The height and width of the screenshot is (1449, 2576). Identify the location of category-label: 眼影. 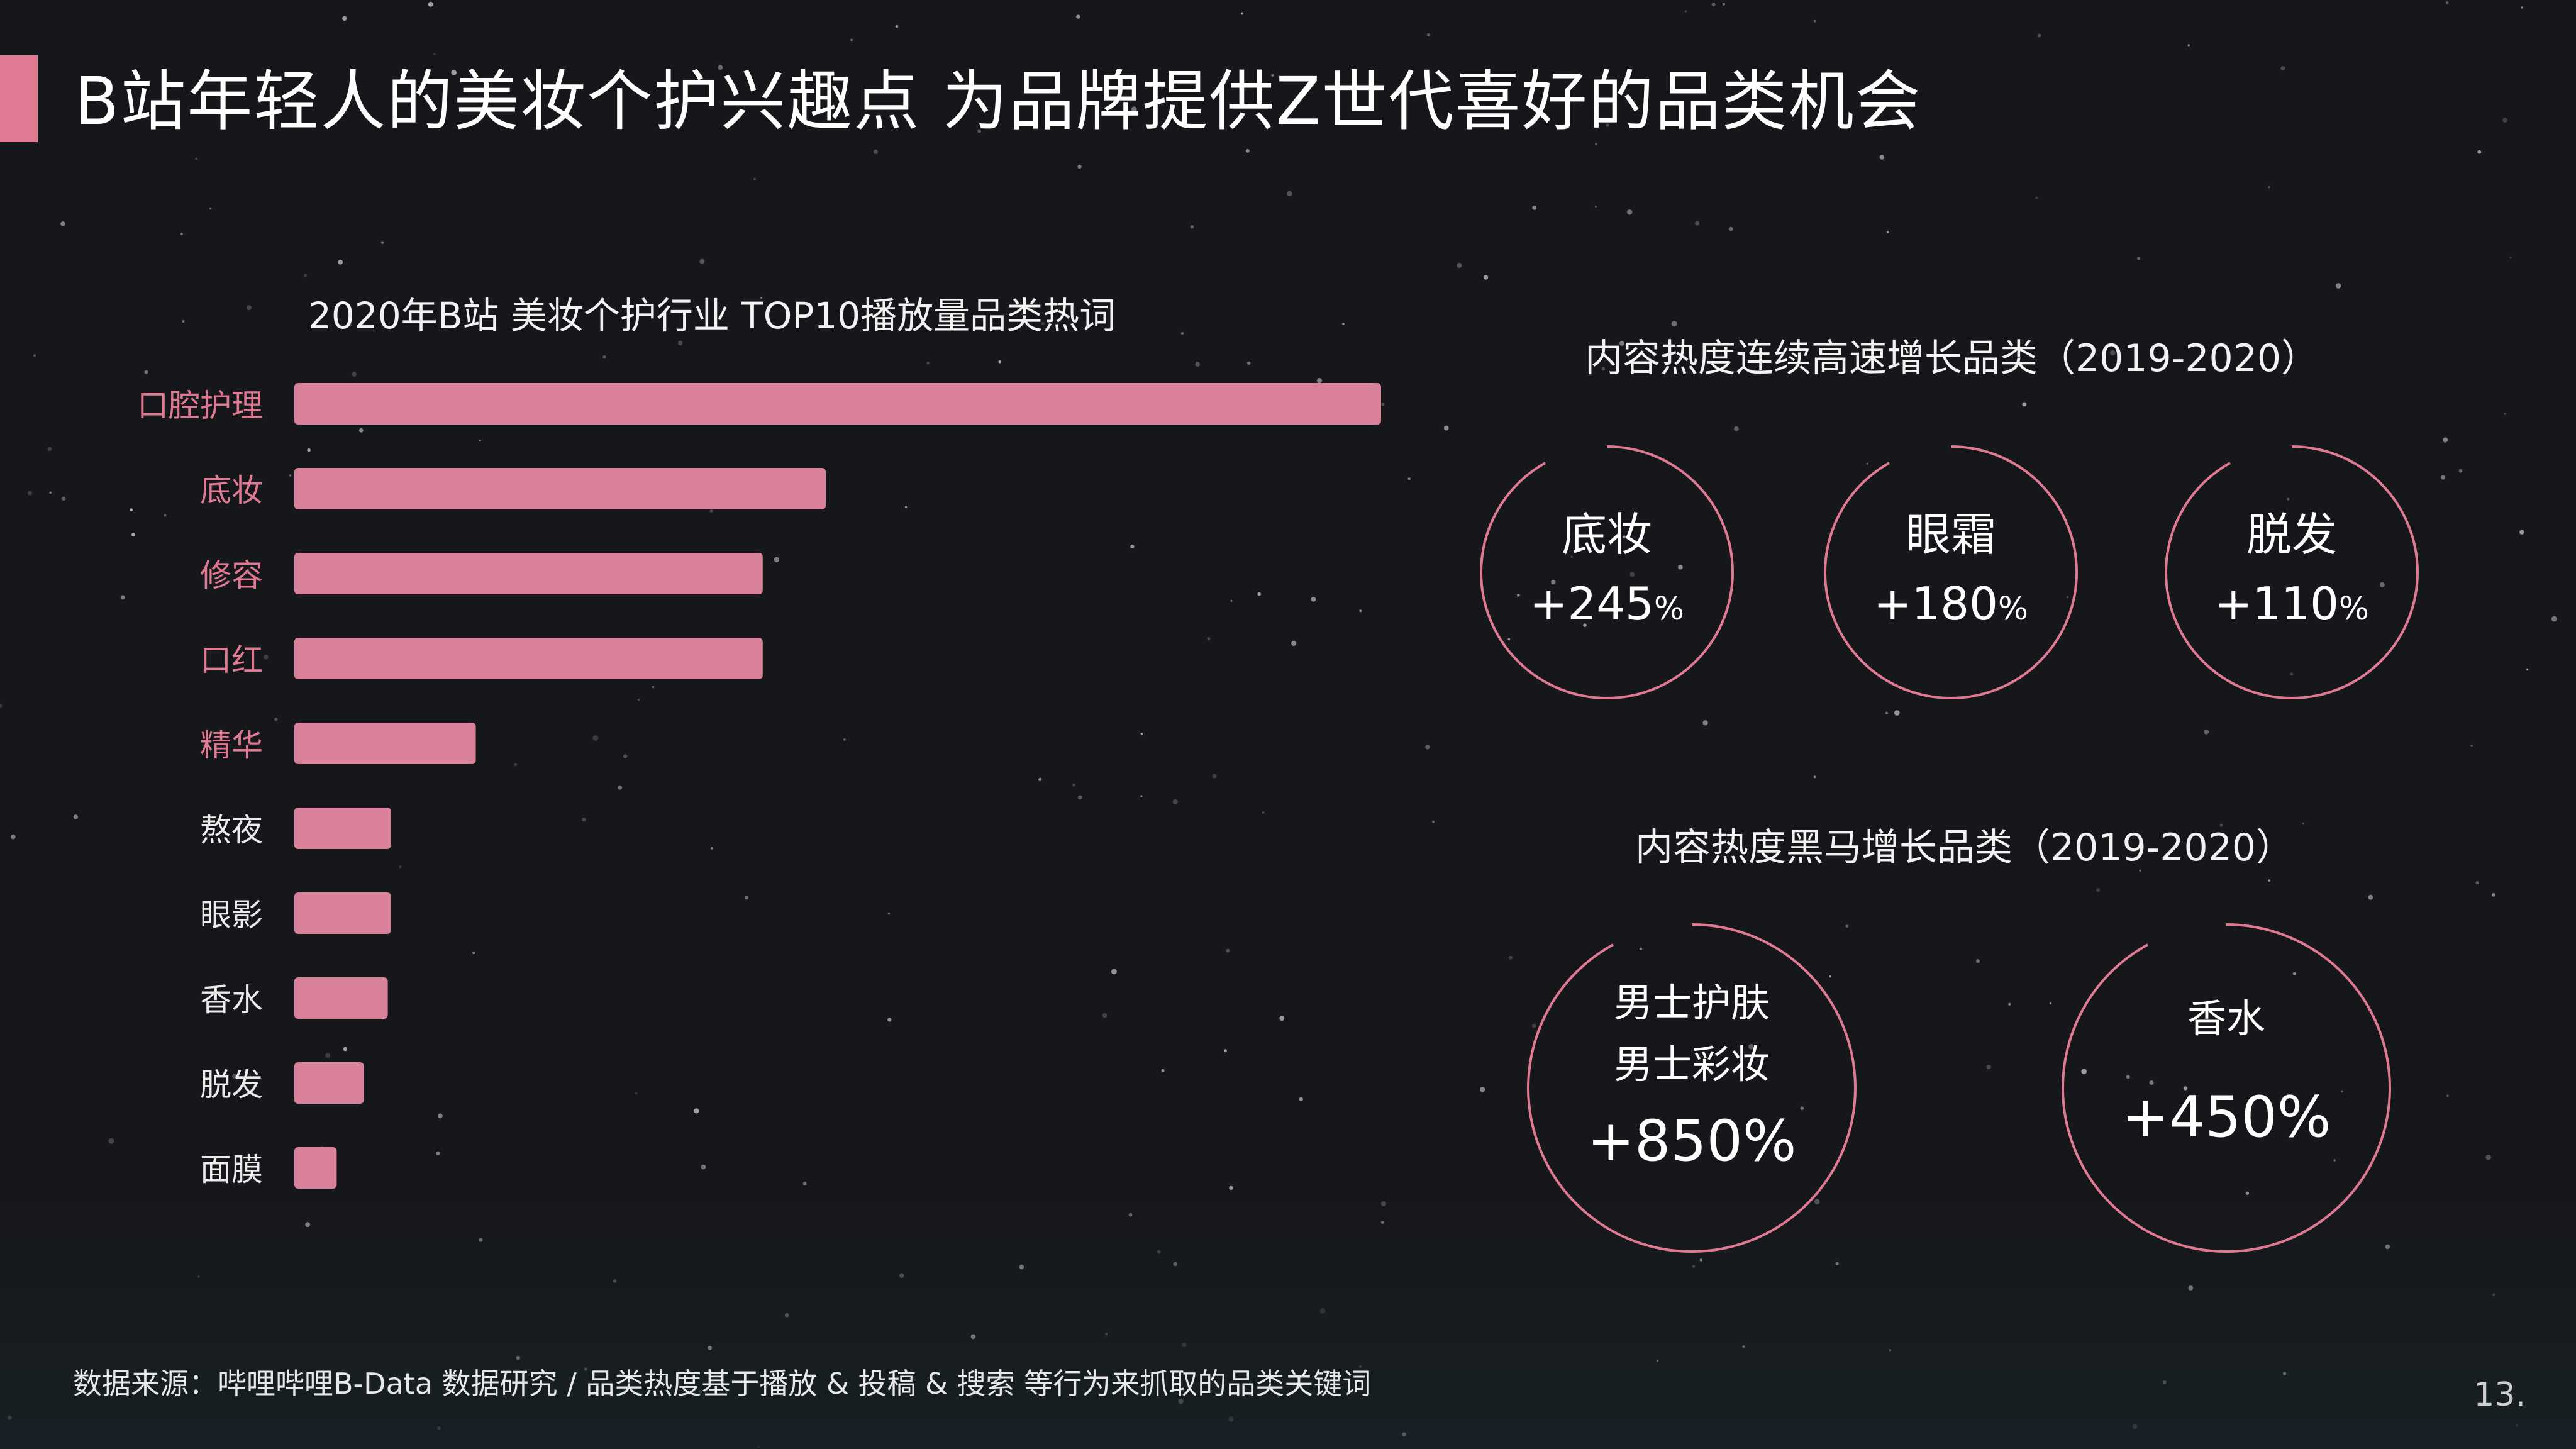
(231, 915).